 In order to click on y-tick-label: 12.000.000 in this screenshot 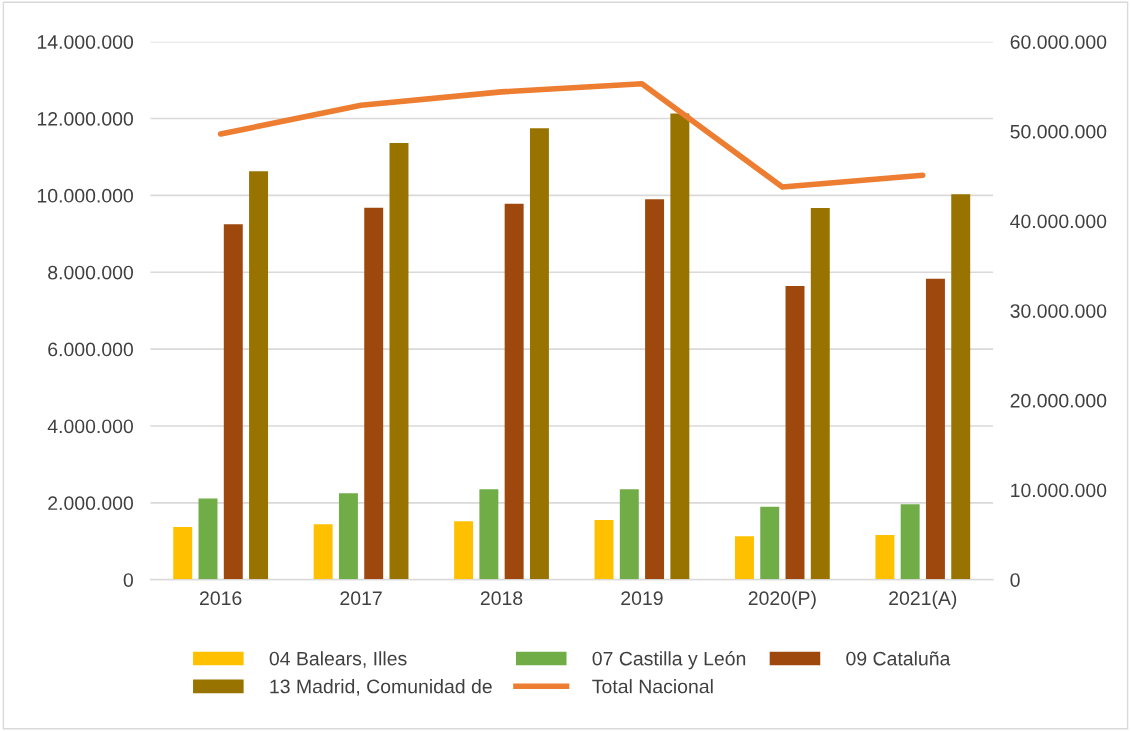, I will do `click(85, 118)`.